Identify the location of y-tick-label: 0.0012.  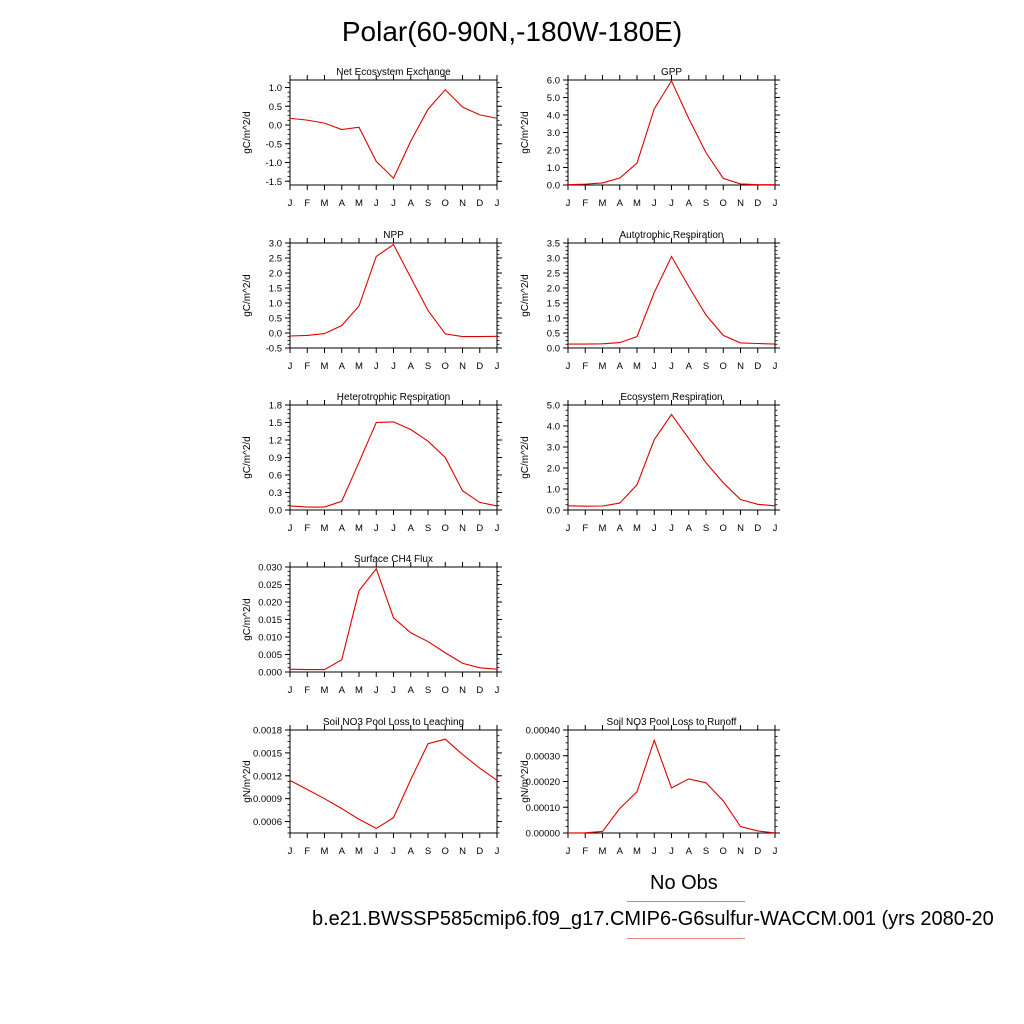
(267, 776).